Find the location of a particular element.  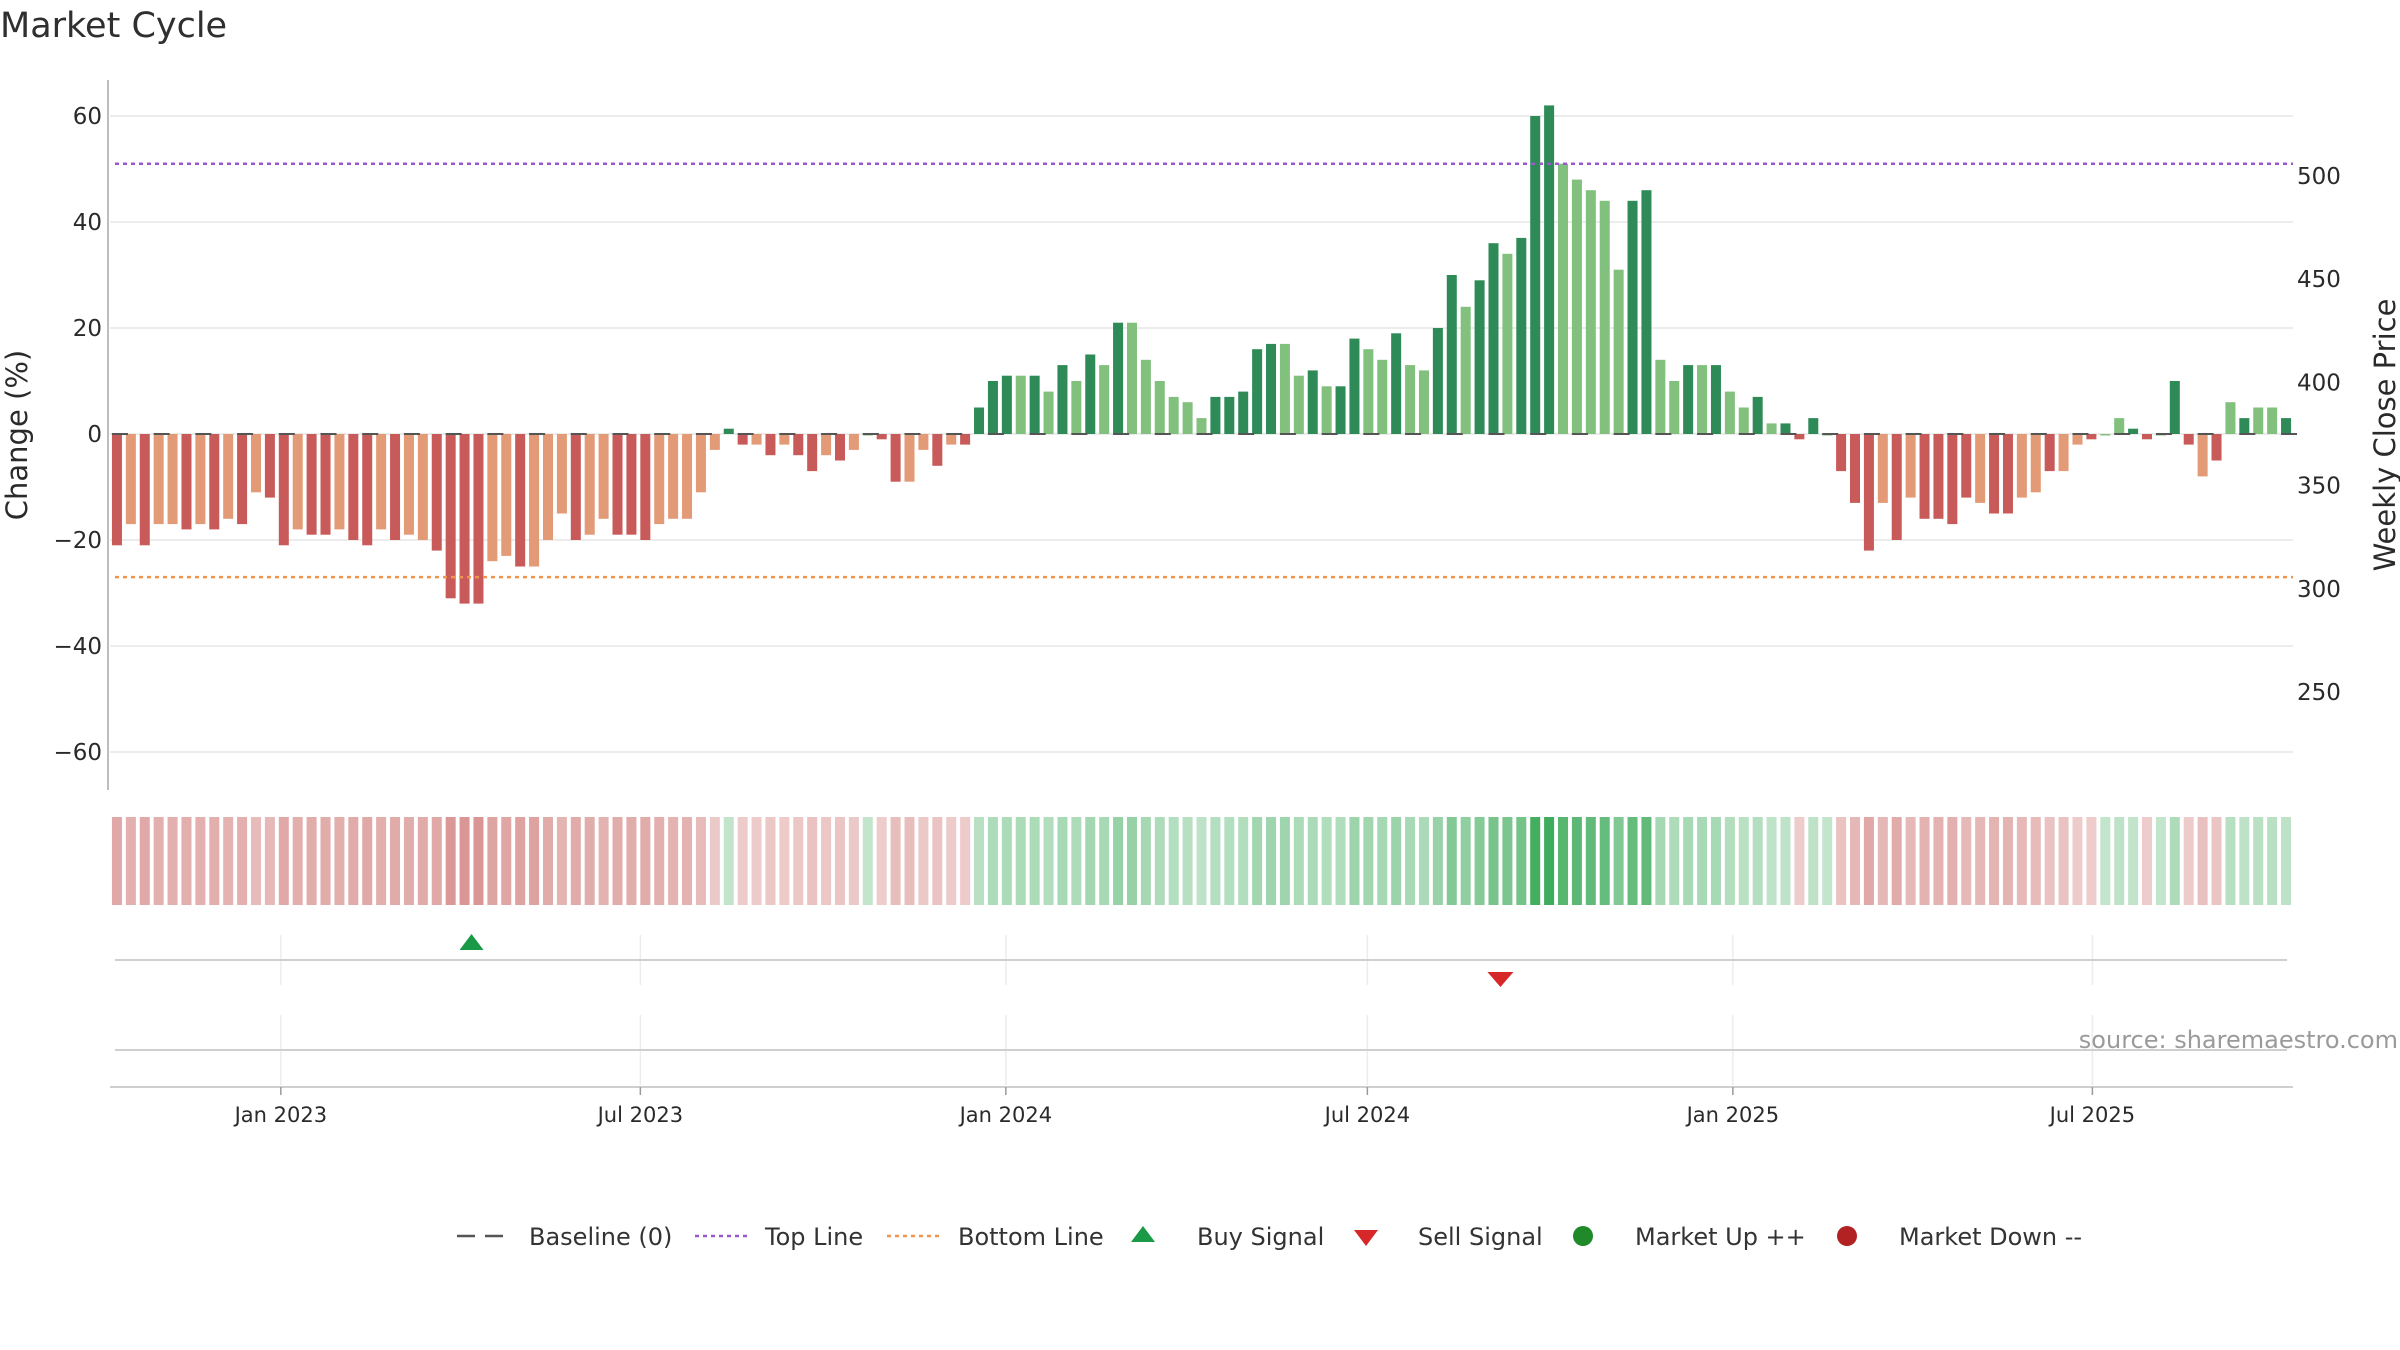

legend-label: Market Up ++ is located at coordinates (1720, 1237).